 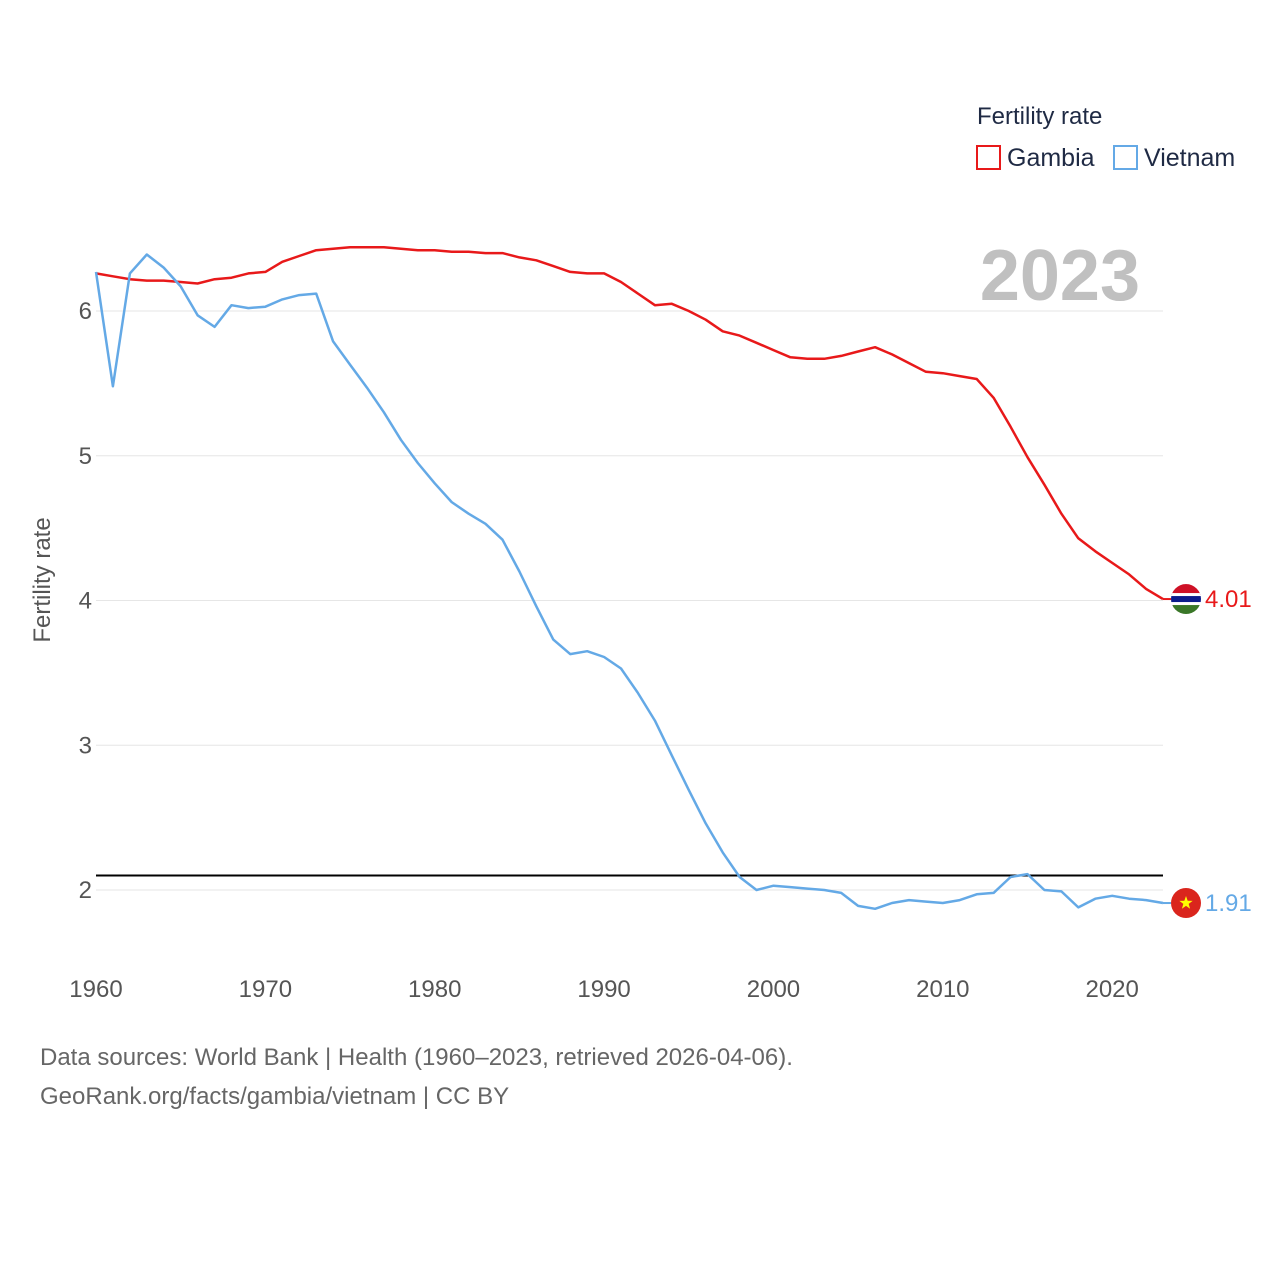 I want to click on legend-label-vietnam: Vietnam, so click(x=1189, y=158).